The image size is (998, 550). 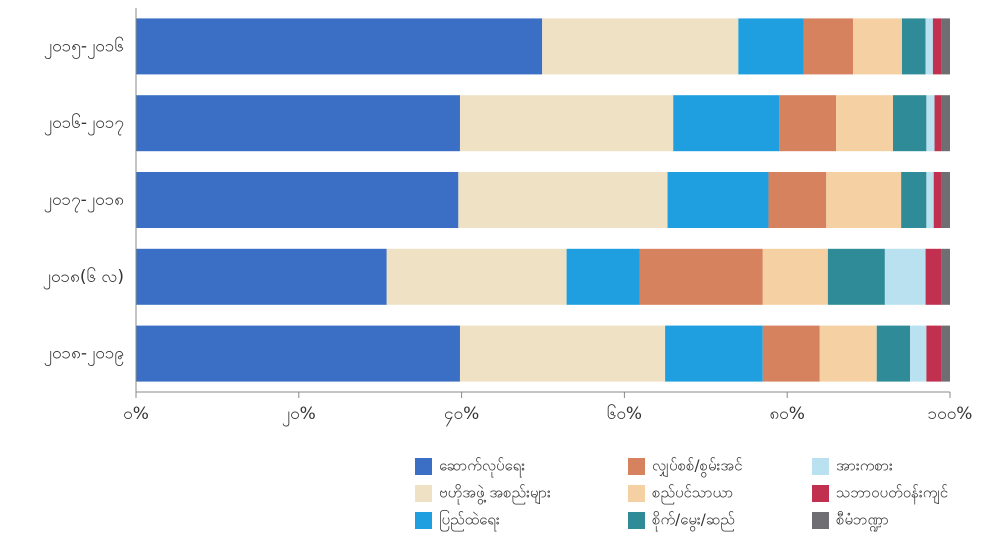 I want to click on legend-label: ဗဟိုအဖွဲ့ အစည်းများ, so click(x=495, y=494).